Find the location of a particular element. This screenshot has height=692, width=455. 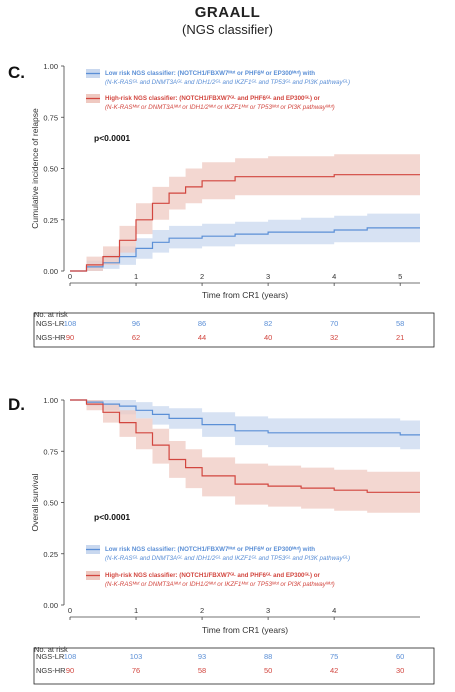

risk-value: 88 is located at coordinates (268, 656).